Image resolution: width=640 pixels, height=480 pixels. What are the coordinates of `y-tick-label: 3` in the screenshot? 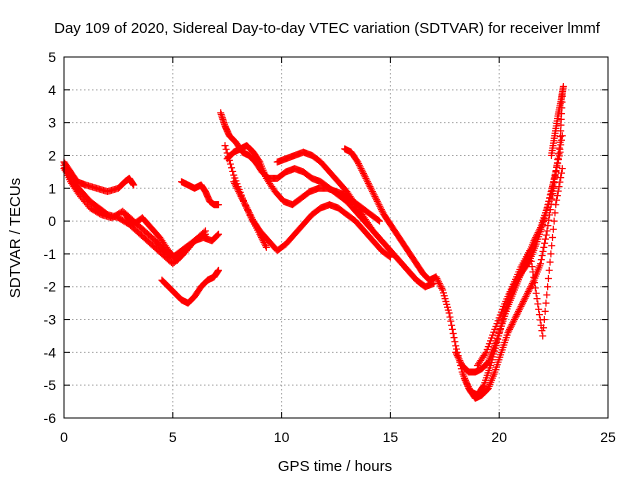 It's located at (52, 123).